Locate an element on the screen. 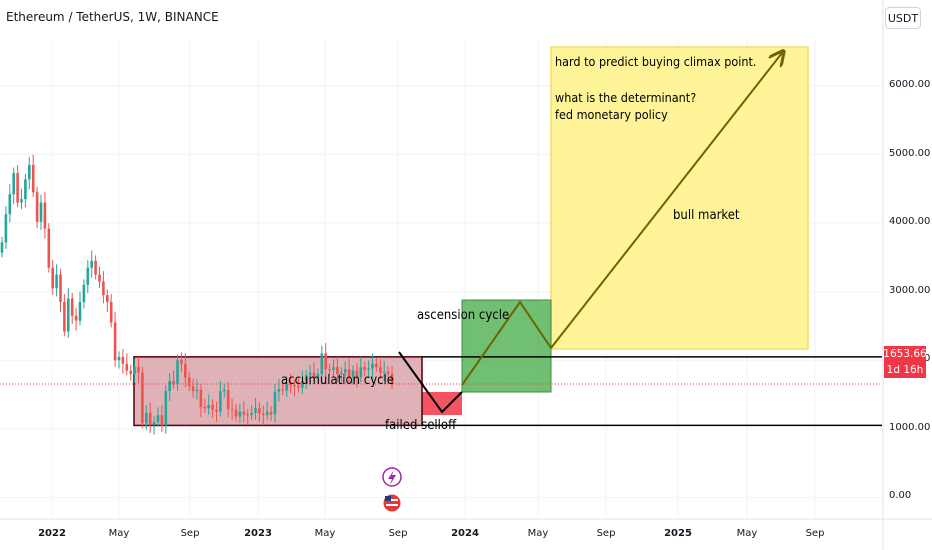  price-tick: 1000.00 is located at coordinates (910, 427).